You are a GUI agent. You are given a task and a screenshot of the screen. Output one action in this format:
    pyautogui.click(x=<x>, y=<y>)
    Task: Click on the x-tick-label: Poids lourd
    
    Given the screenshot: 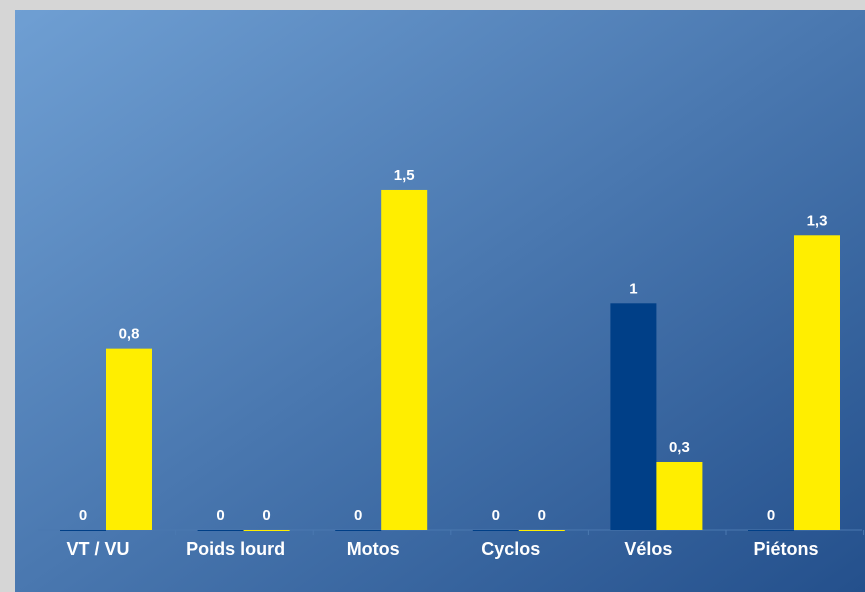 What is the action you would take?
    pyautogui.click(x=235, y=549)
    